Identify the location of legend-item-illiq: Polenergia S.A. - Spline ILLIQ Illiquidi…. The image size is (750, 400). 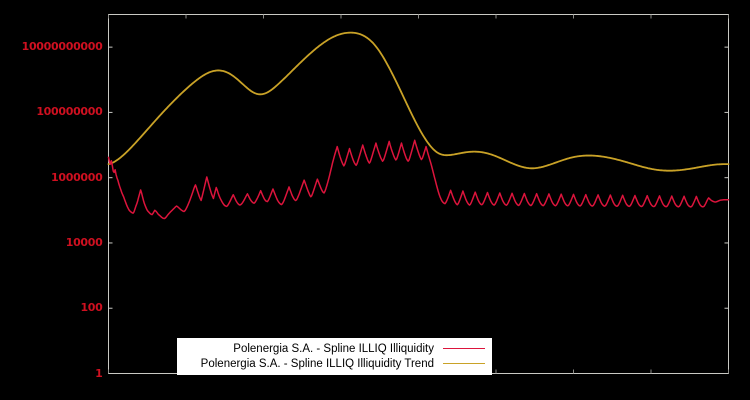
(334, 348).